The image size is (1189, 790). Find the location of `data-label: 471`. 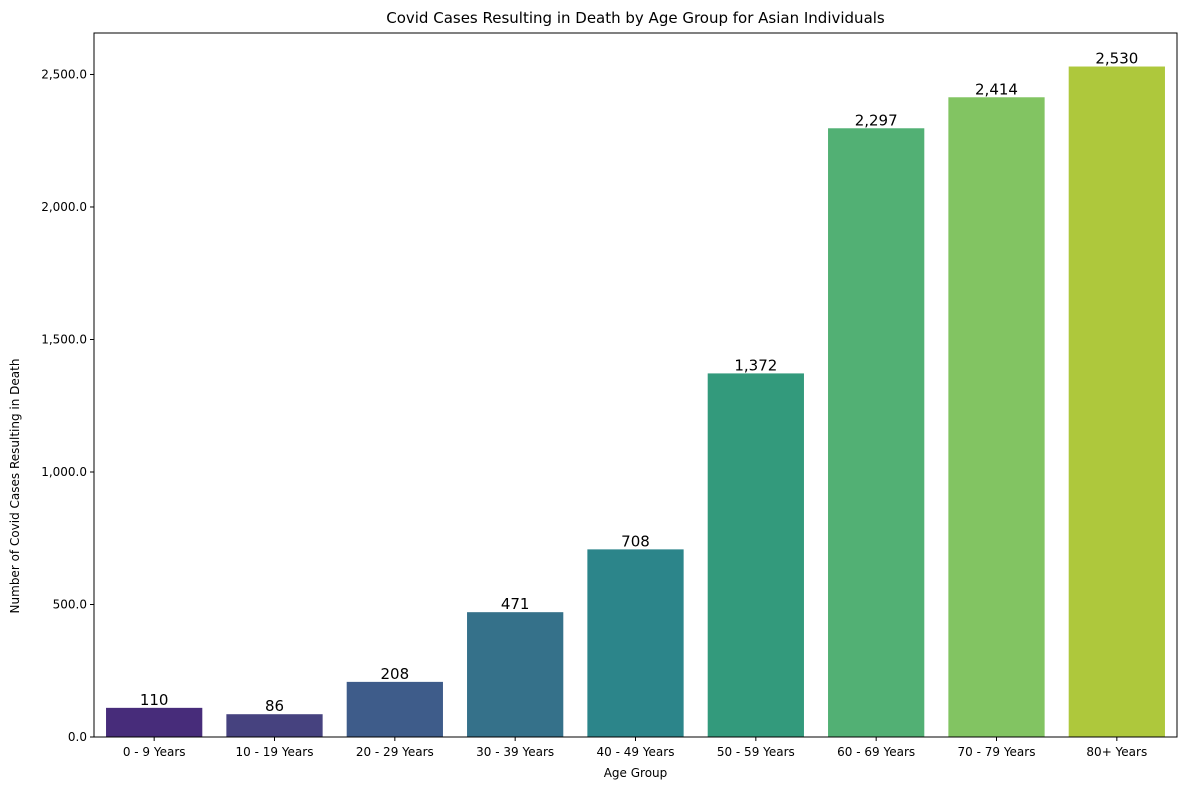

data-label: 471 is located at coordinates (515, 604).